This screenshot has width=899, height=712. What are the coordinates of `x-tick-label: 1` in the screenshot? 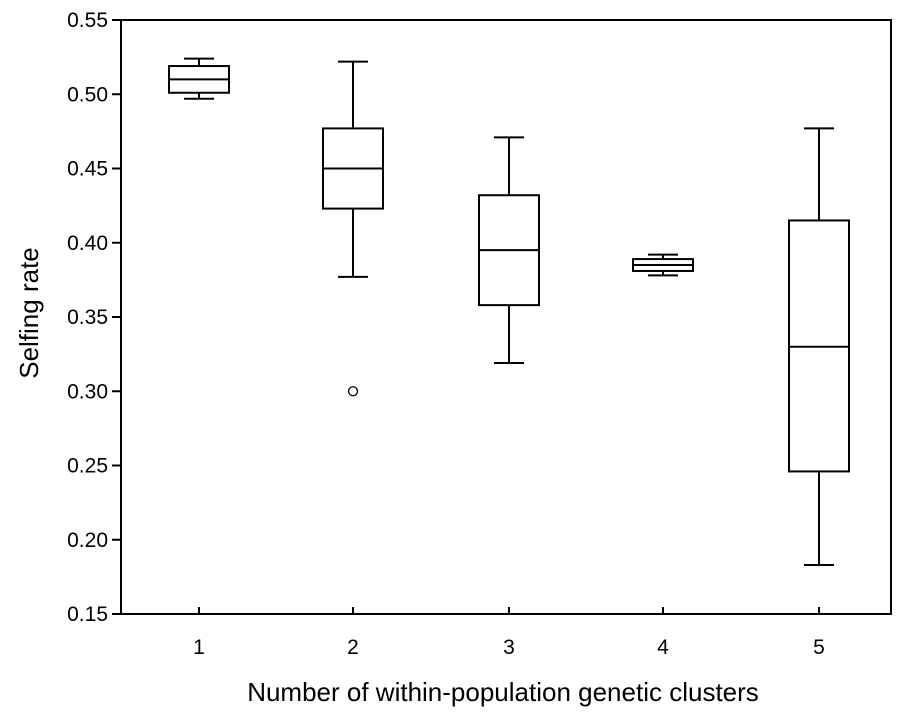 It's located at (199, 647).